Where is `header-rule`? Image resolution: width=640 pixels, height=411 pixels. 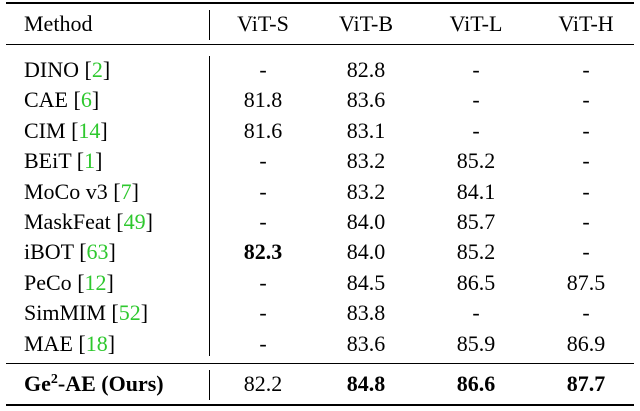
header-rule is located at coordinates (320, 44).